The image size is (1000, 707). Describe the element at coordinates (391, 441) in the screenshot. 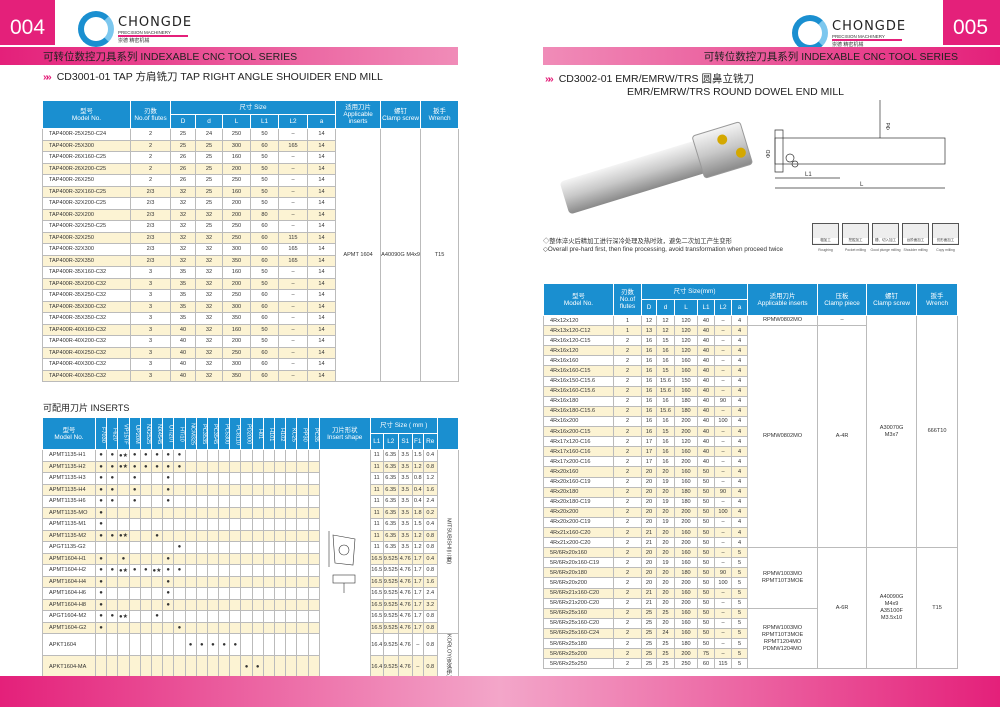

I see `col-dim-cn: L2` at that location.